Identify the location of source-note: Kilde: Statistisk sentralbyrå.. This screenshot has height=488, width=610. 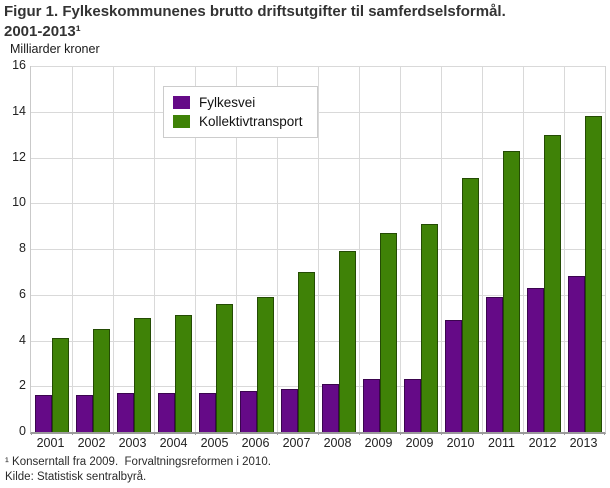
(76, 477).